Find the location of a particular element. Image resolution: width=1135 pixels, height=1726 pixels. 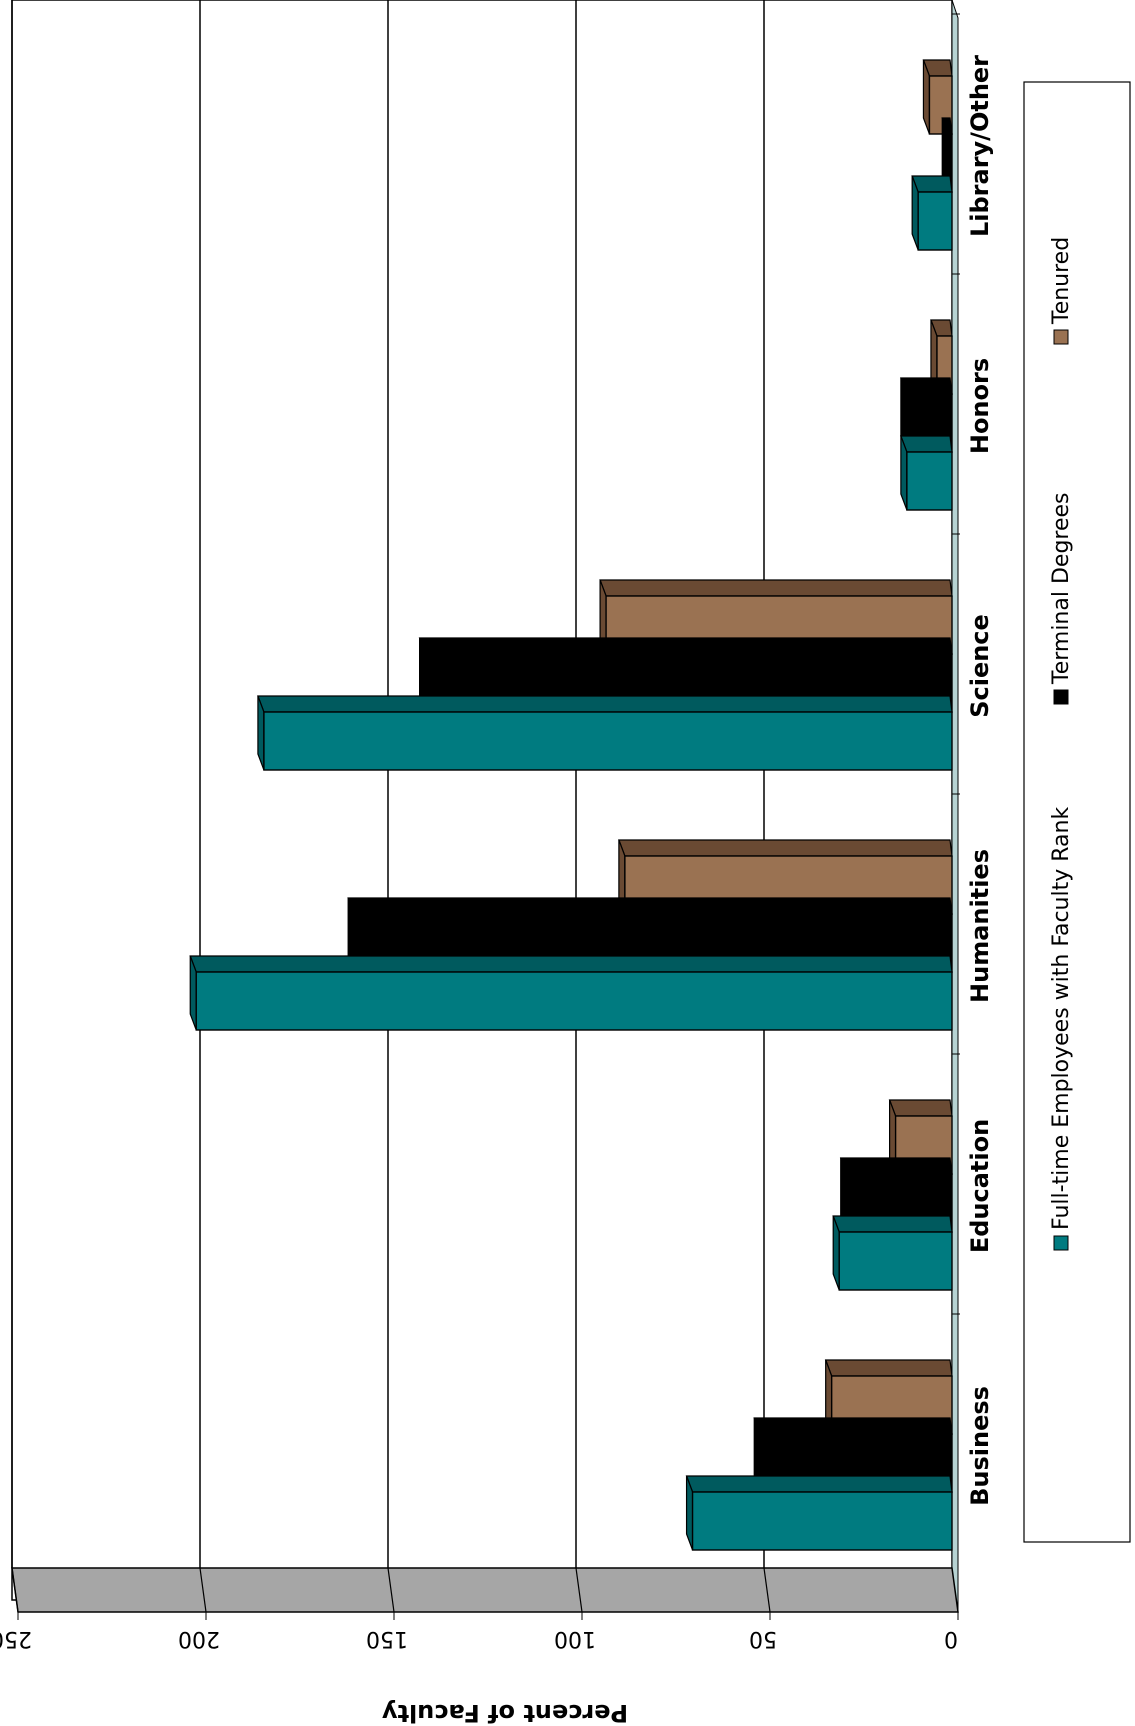

bar-full-time-employees-with-faculty-rank-honors is located at coordinates (926, 473).